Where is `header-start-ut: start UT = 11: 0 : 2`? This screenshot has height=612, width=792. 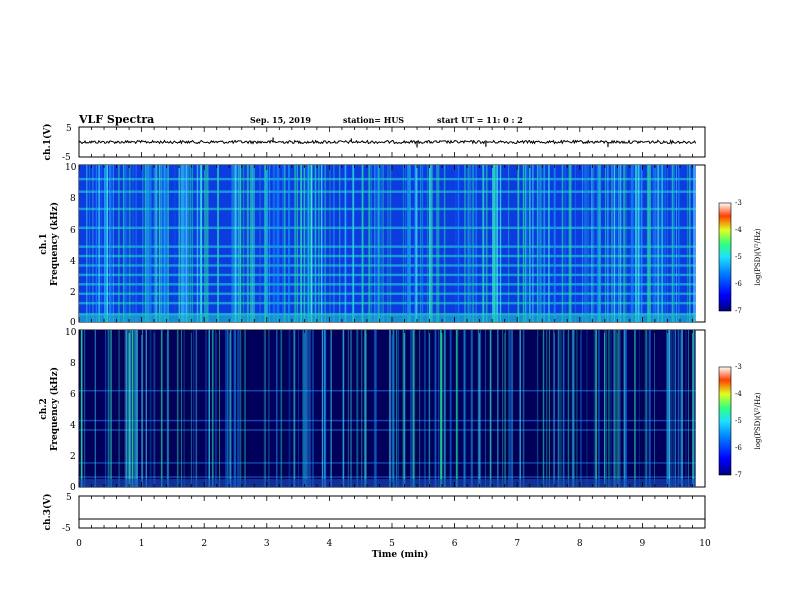 header-start-ut: start UT = 11: 0 : 2 is located at coordinates (480, 120).